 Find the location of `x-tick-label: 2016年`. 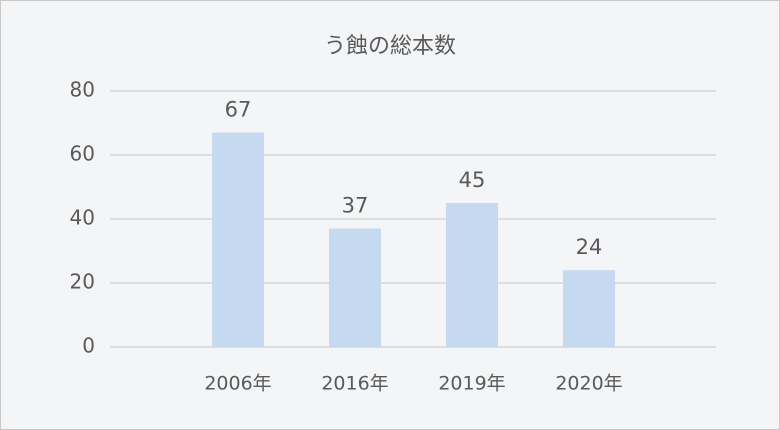

x-tick-label: 2016年 is located at coordinates (354, 384).